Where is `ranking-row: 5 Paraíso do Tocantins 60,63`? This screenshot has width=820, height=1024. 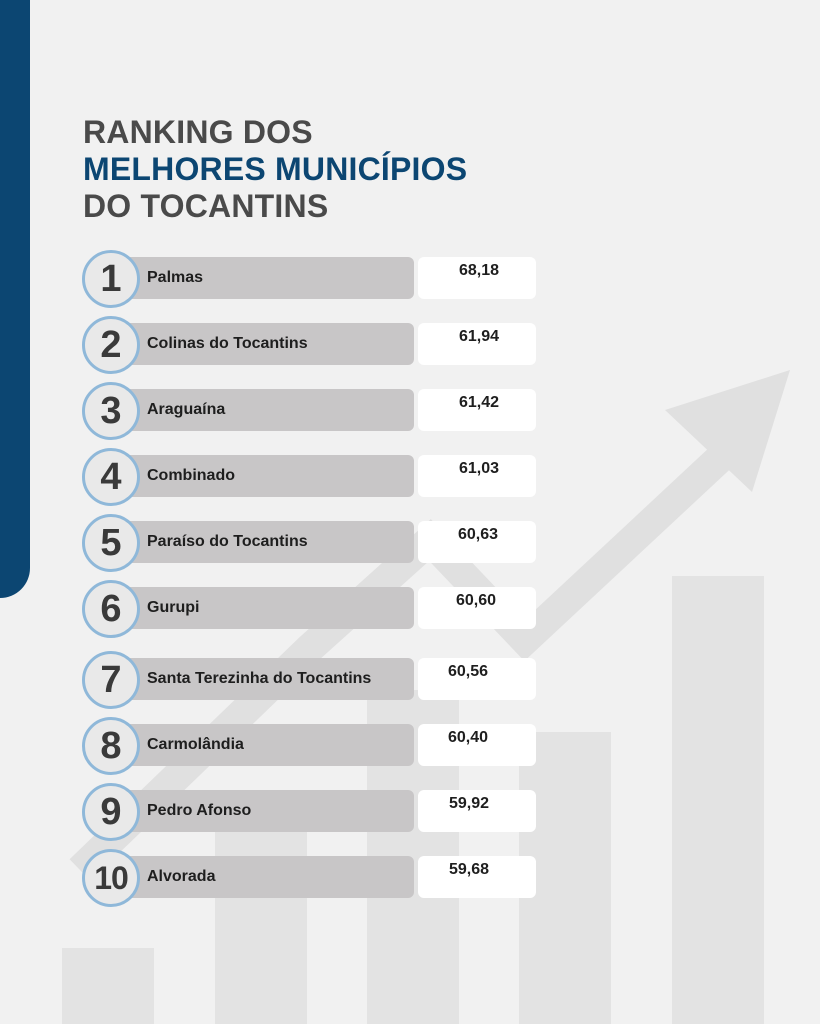
ranking-row: 5 Paraíso do Tocantins 60,63 is located at coordinates (312, 543).